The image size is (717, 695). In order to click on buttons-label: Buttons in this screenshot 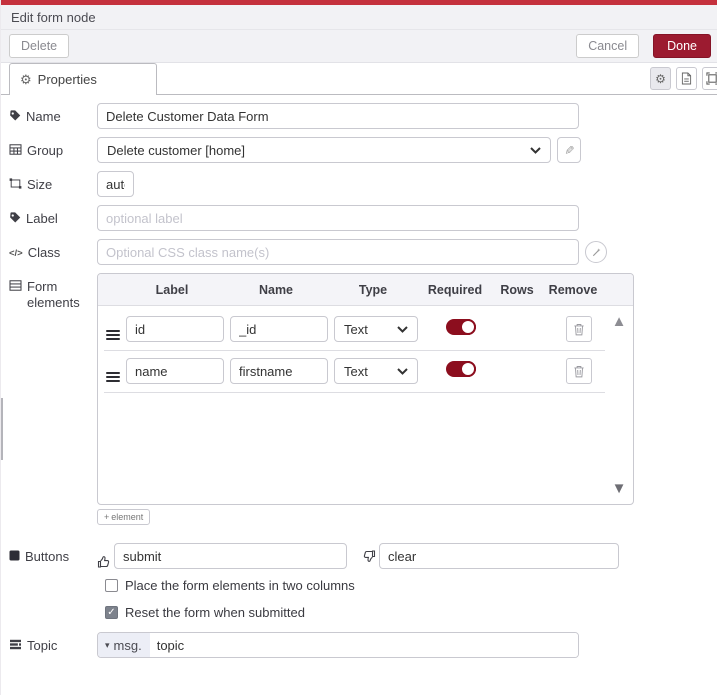, I will do `click(53, 556)`.